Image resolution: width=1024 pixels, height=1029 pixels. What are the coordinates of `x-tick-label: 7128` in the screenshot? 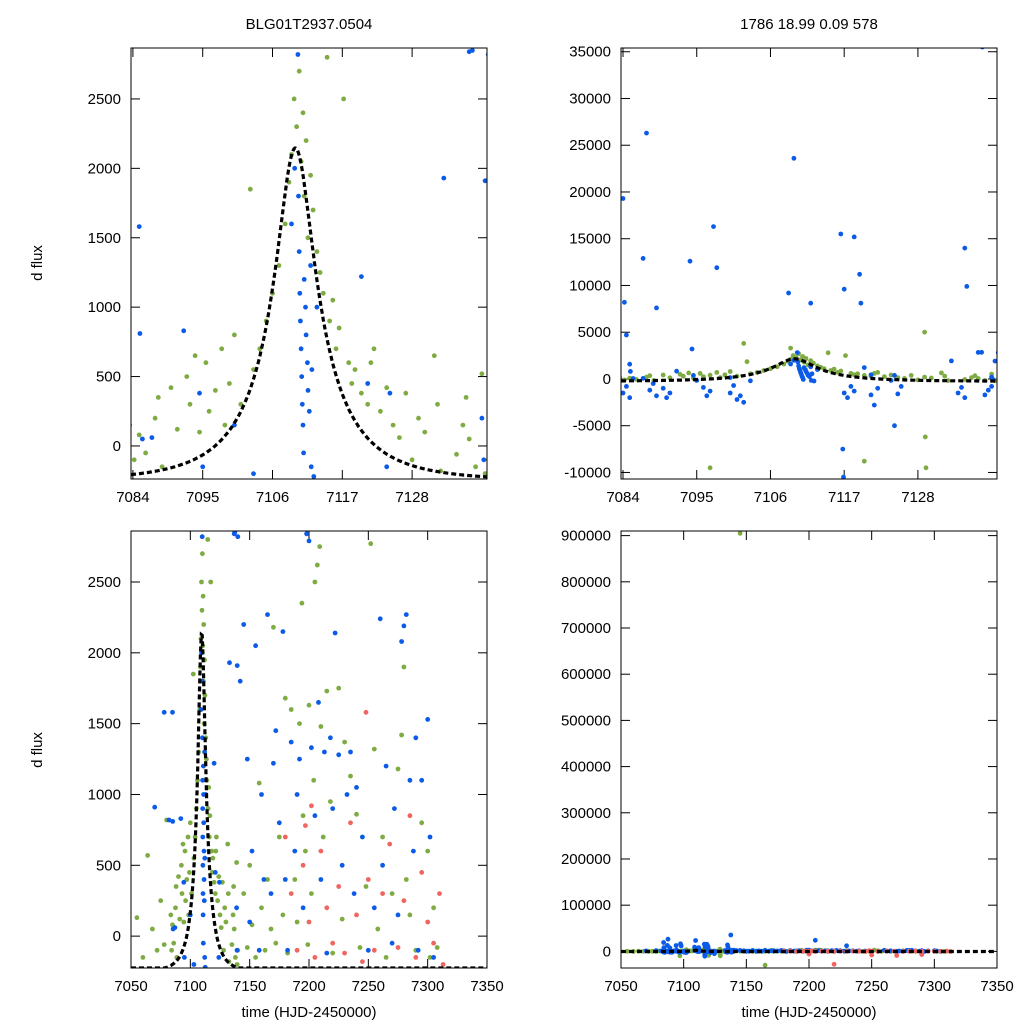 It's located at (411, 497).